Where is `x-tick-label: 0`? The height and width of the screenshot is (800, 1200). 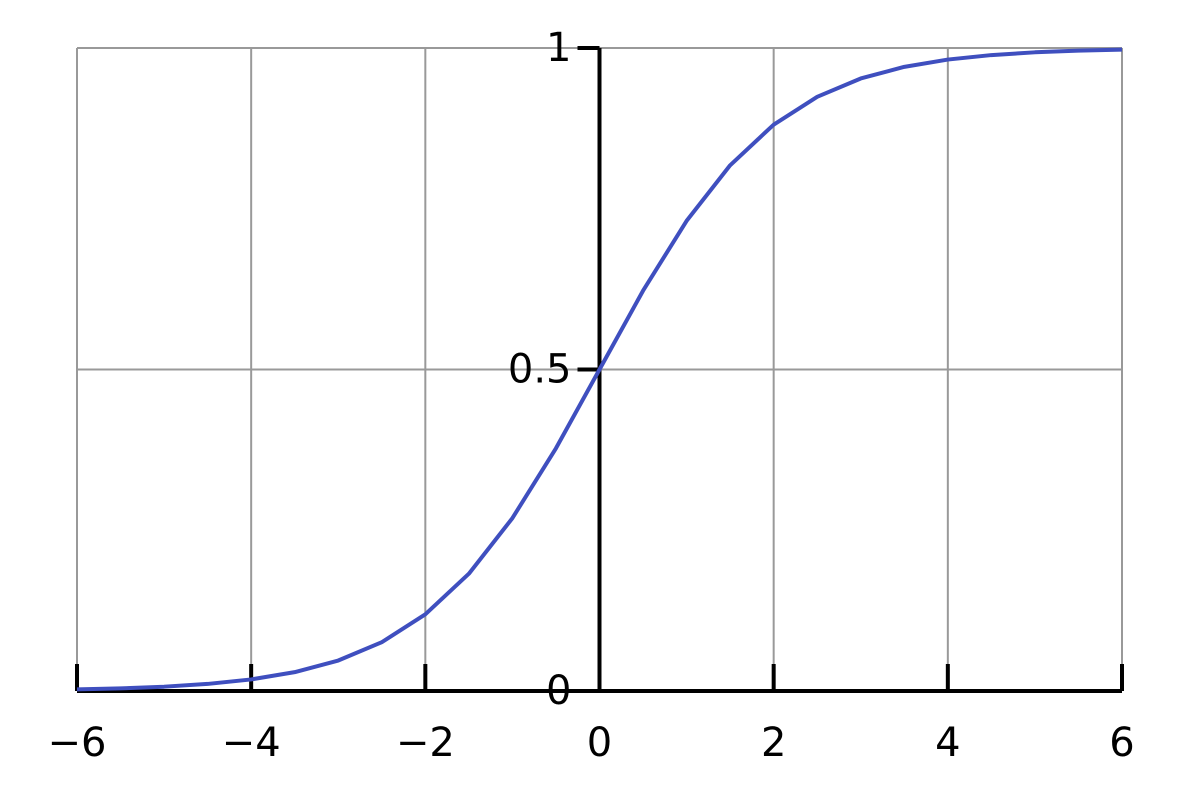 x-tick-label: 0 is located at coordinates (599, 743).